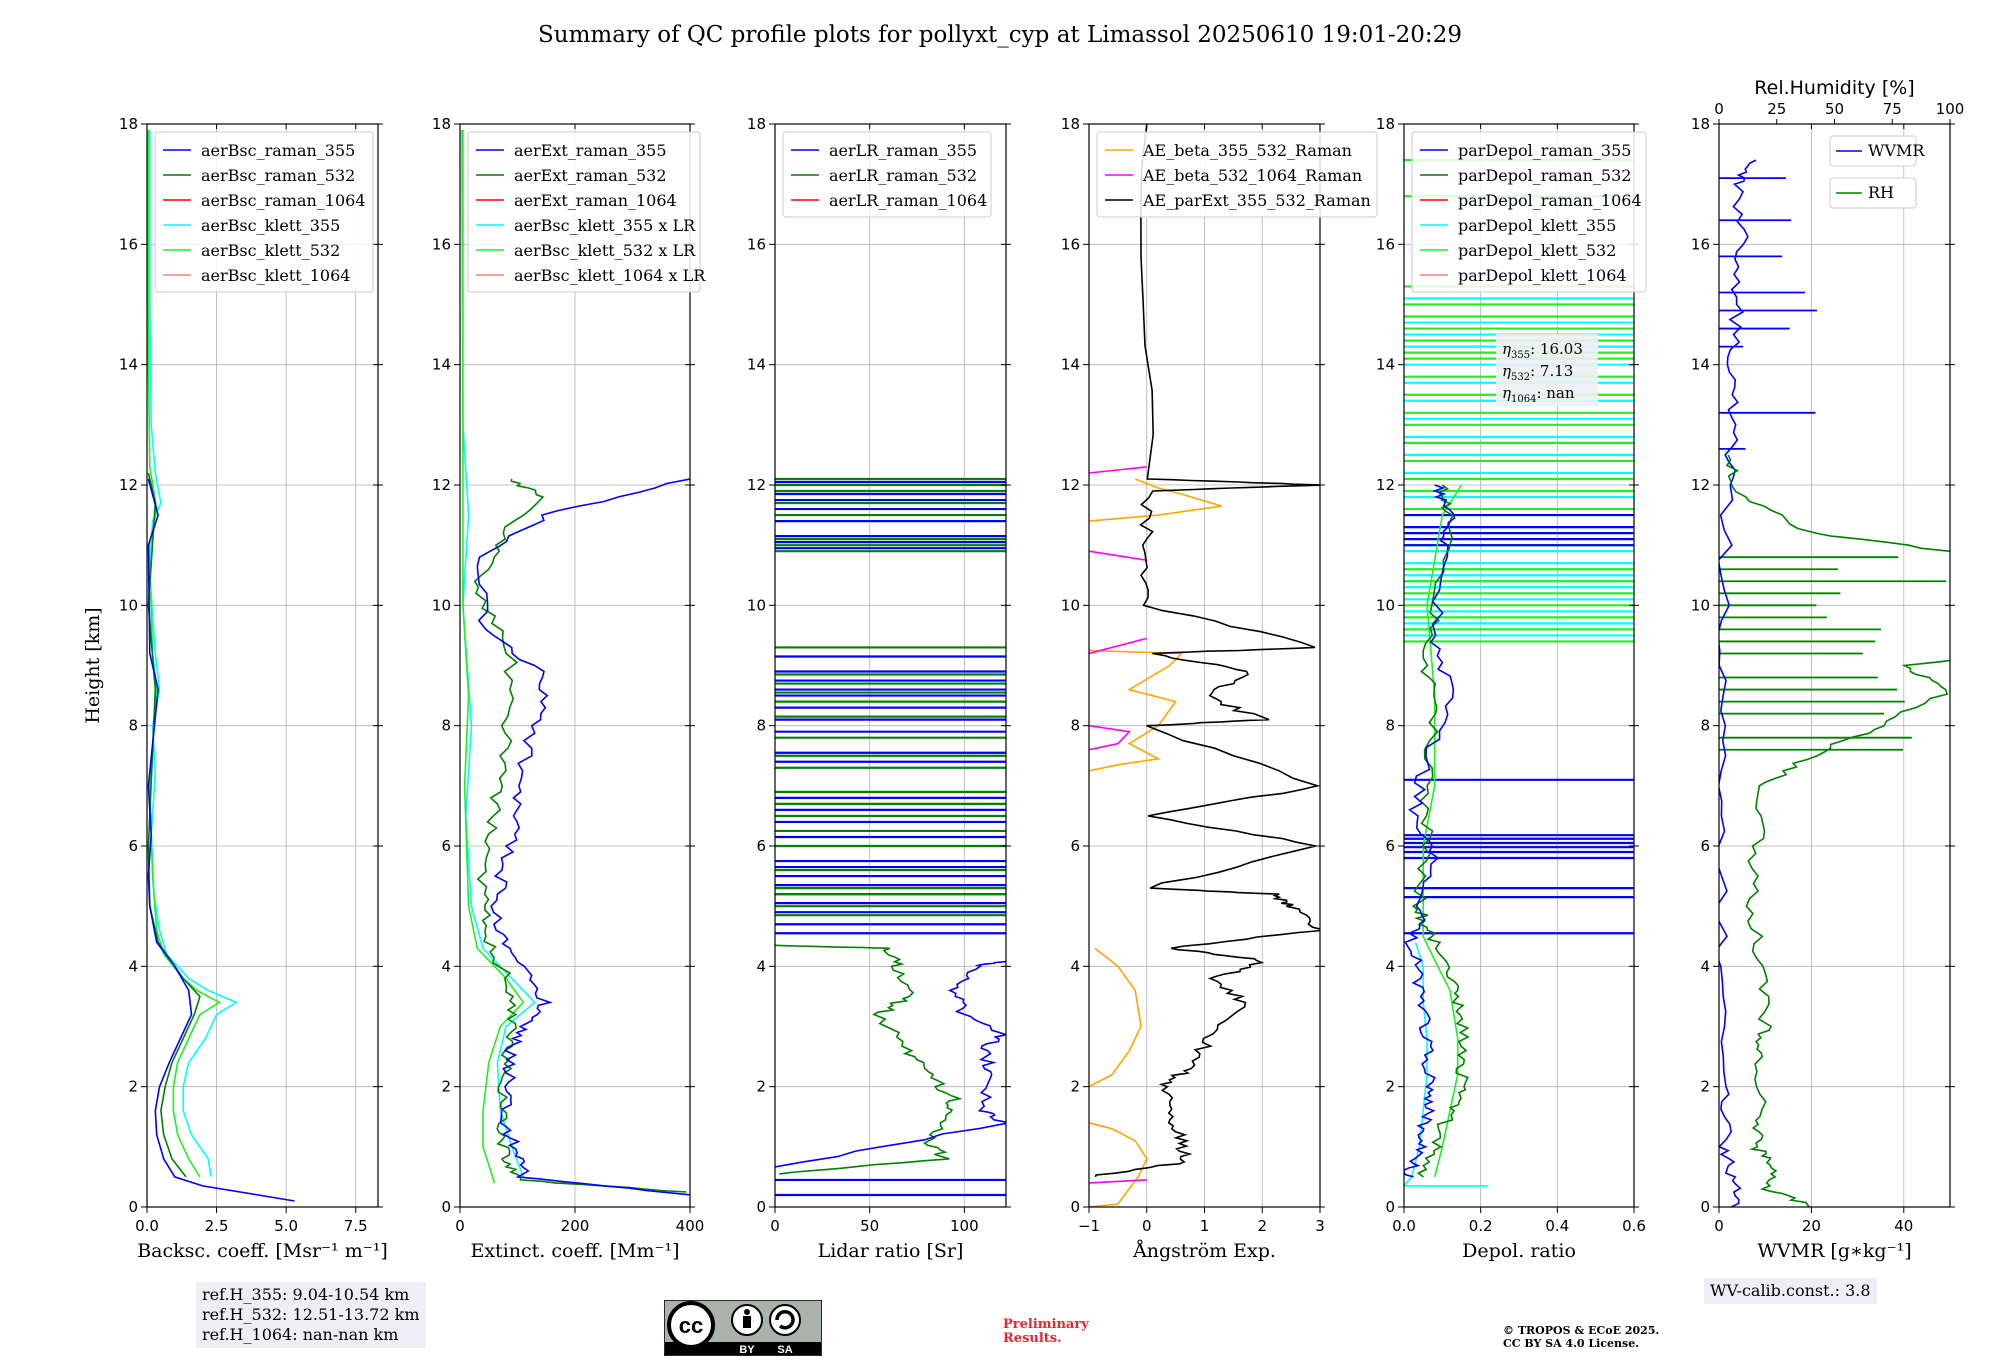 This screenshot has width=2000, height=1360. What do you see at coordinates (605, 250) in the screenshot?
I see `legend-label: aerBsc_klett_532 x LR` at bounding box center [605, 250].